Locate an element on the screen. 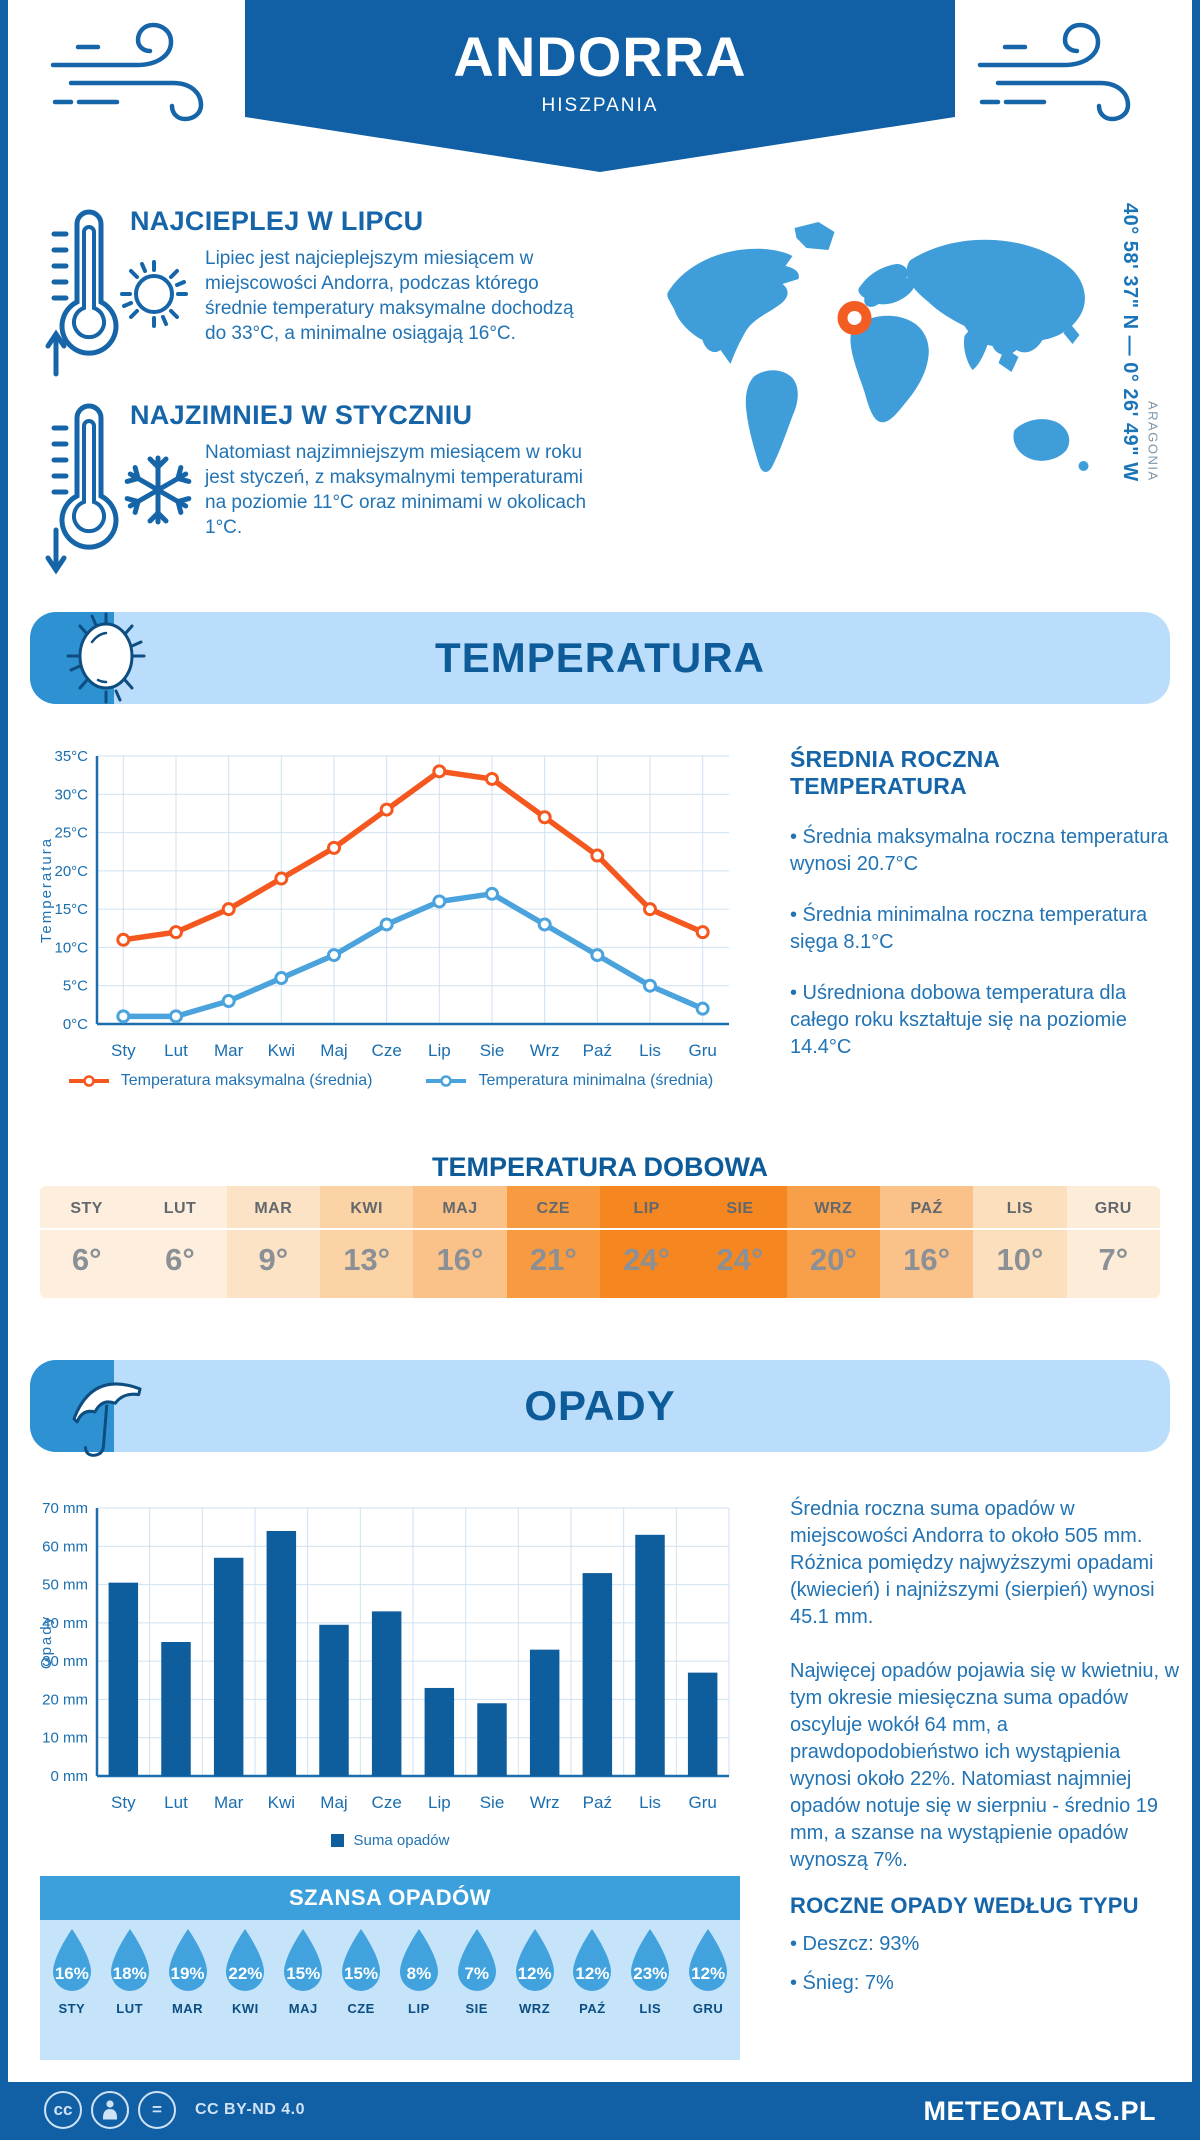 The height and width of the screenshot is (2140, 1200). daily-temp-cell: CZE 21° is located at coordinates (553, 1242).